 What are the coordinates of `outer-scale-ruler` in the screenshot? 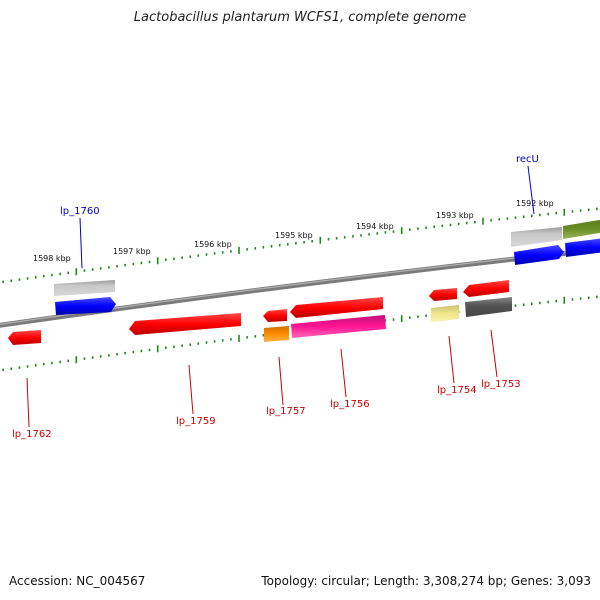 It's located at (300, 245).